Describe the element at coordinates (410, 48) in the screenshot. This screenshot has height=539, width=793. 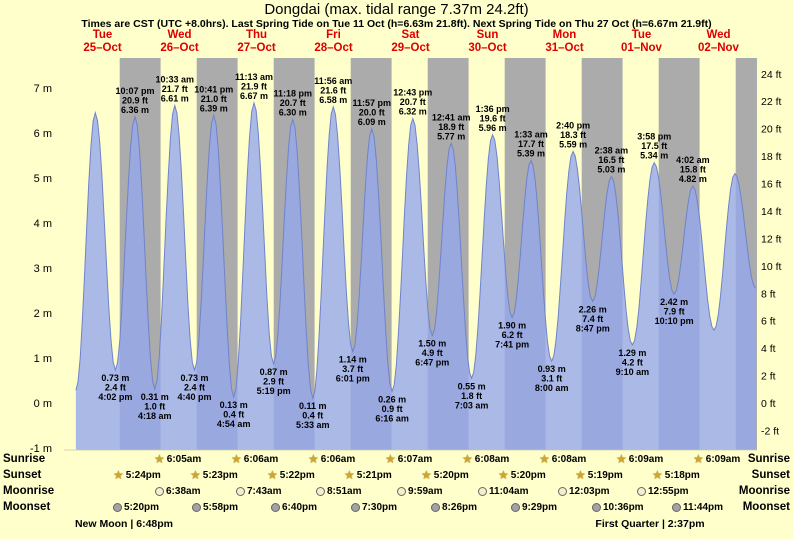
I see `day-date: 29–Oct` at that location.